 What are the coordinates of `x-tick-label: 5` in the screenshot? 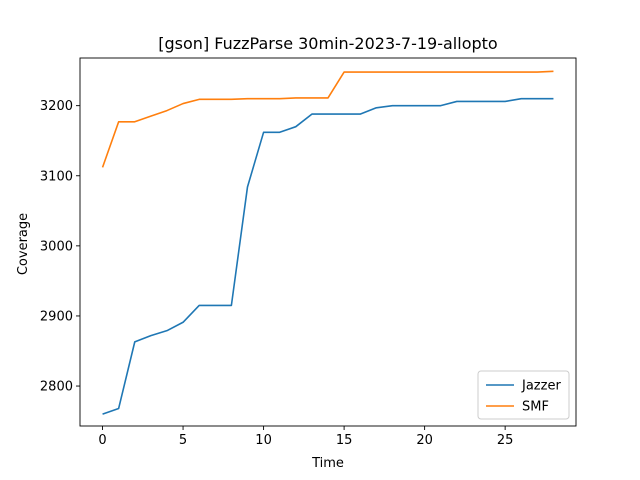 It's located at (183, 440).